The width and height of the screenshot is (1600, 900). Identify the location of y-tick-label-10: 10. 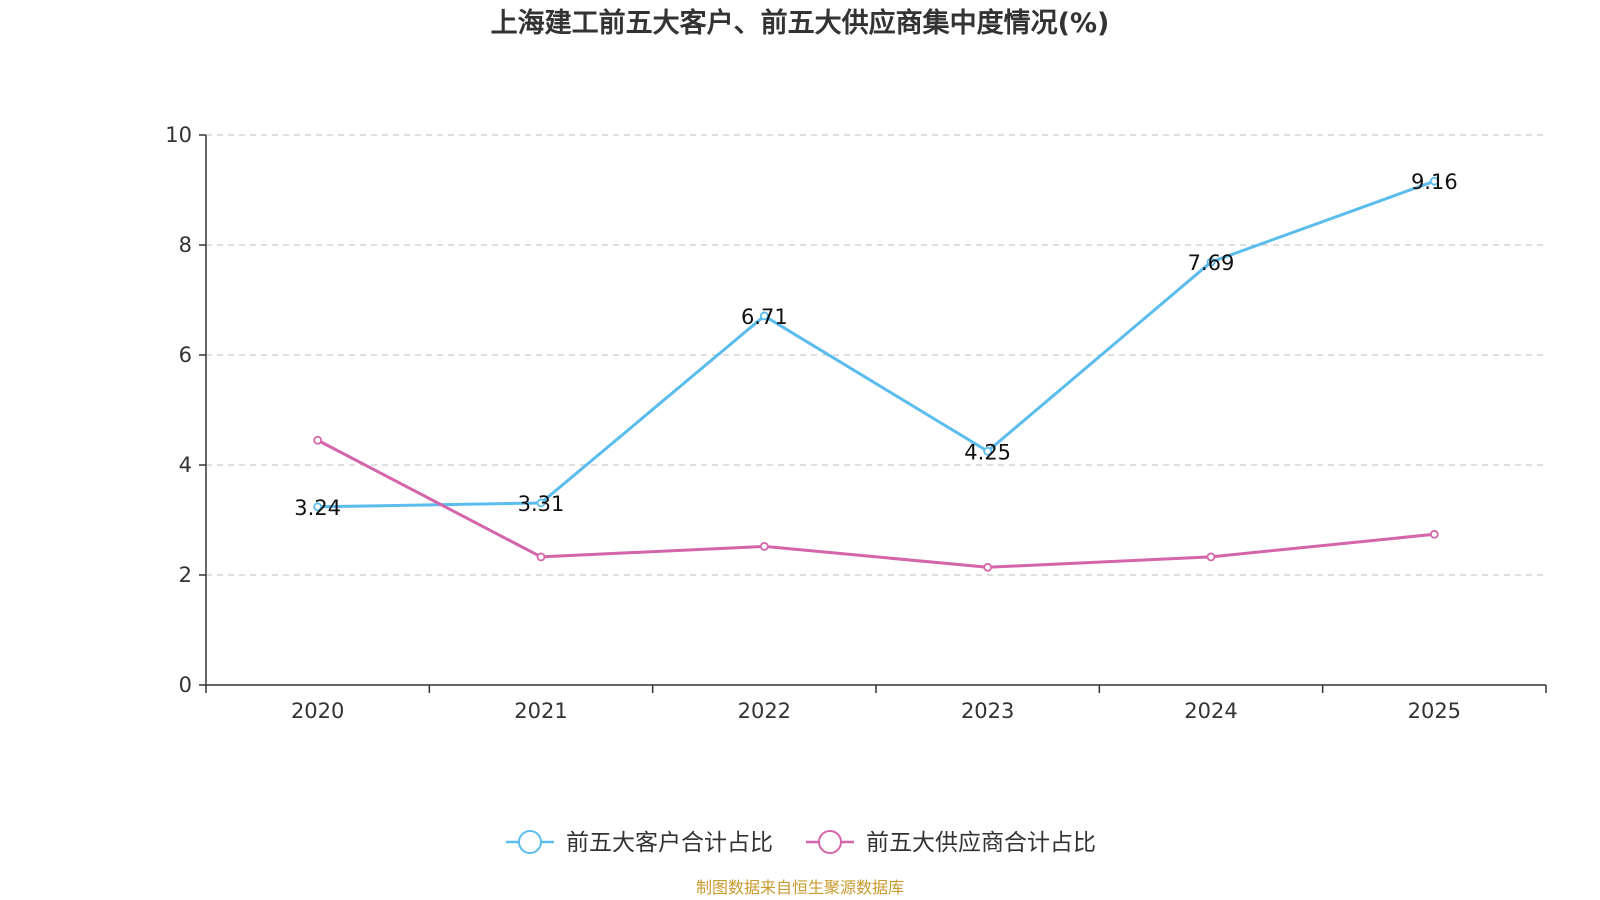
(178, 135).